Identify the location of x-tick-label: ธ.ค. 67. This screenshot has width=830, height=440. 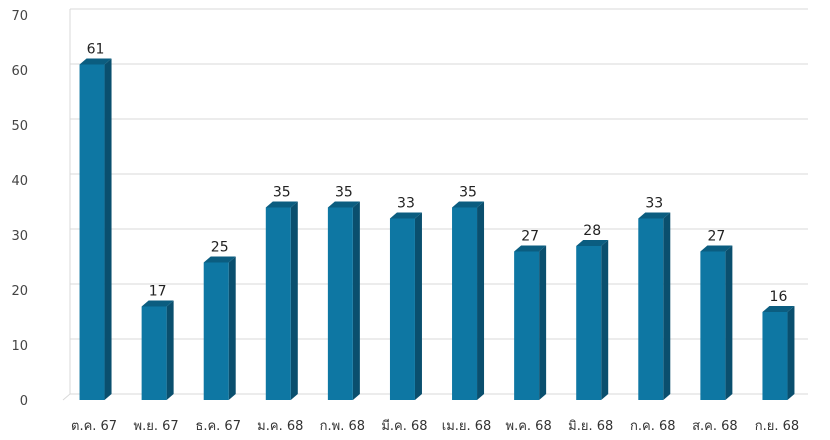
(218, 426).